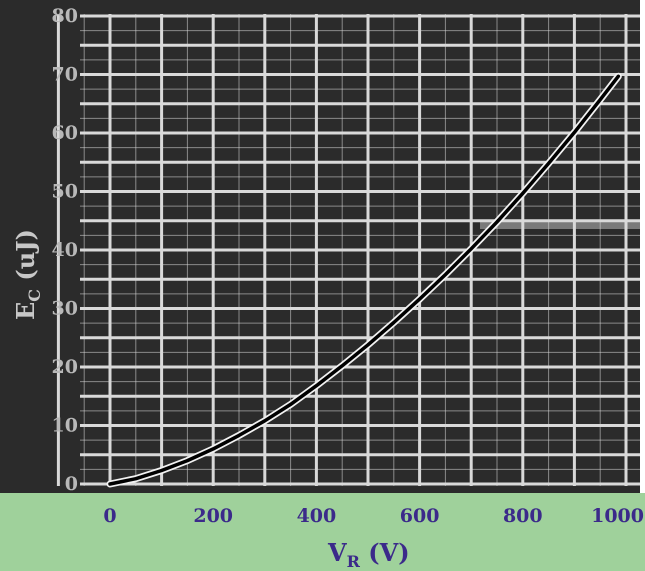  Describe the element at coordinates (109, 516) in the screenshot. I see `x-tick-label: 0` at that location.